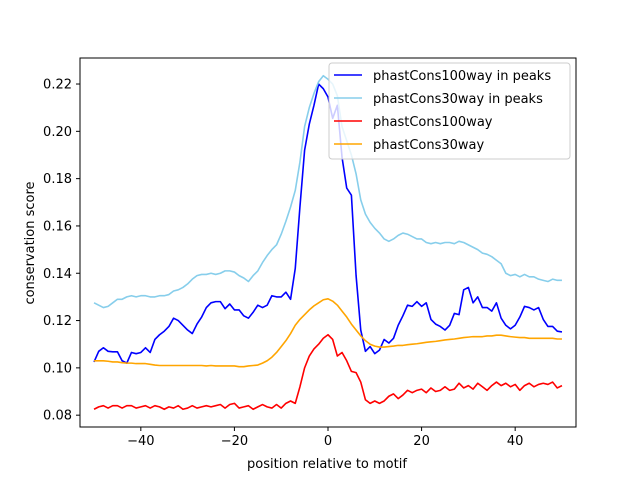 Image resolution: width=640 pixels, height=480 pixels. I want to click on x-axis-label: position relative to motif, so click(327, 464).